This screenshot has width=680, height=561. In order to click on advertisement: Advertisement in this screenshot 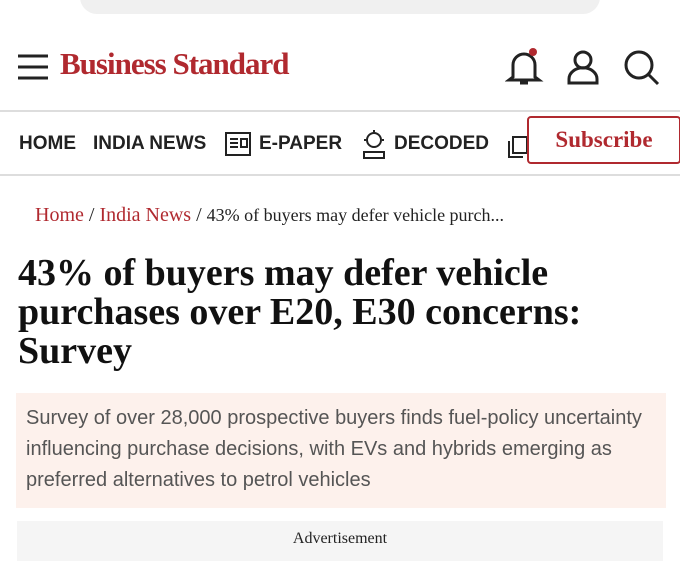, I will do `click(340, 541)`.